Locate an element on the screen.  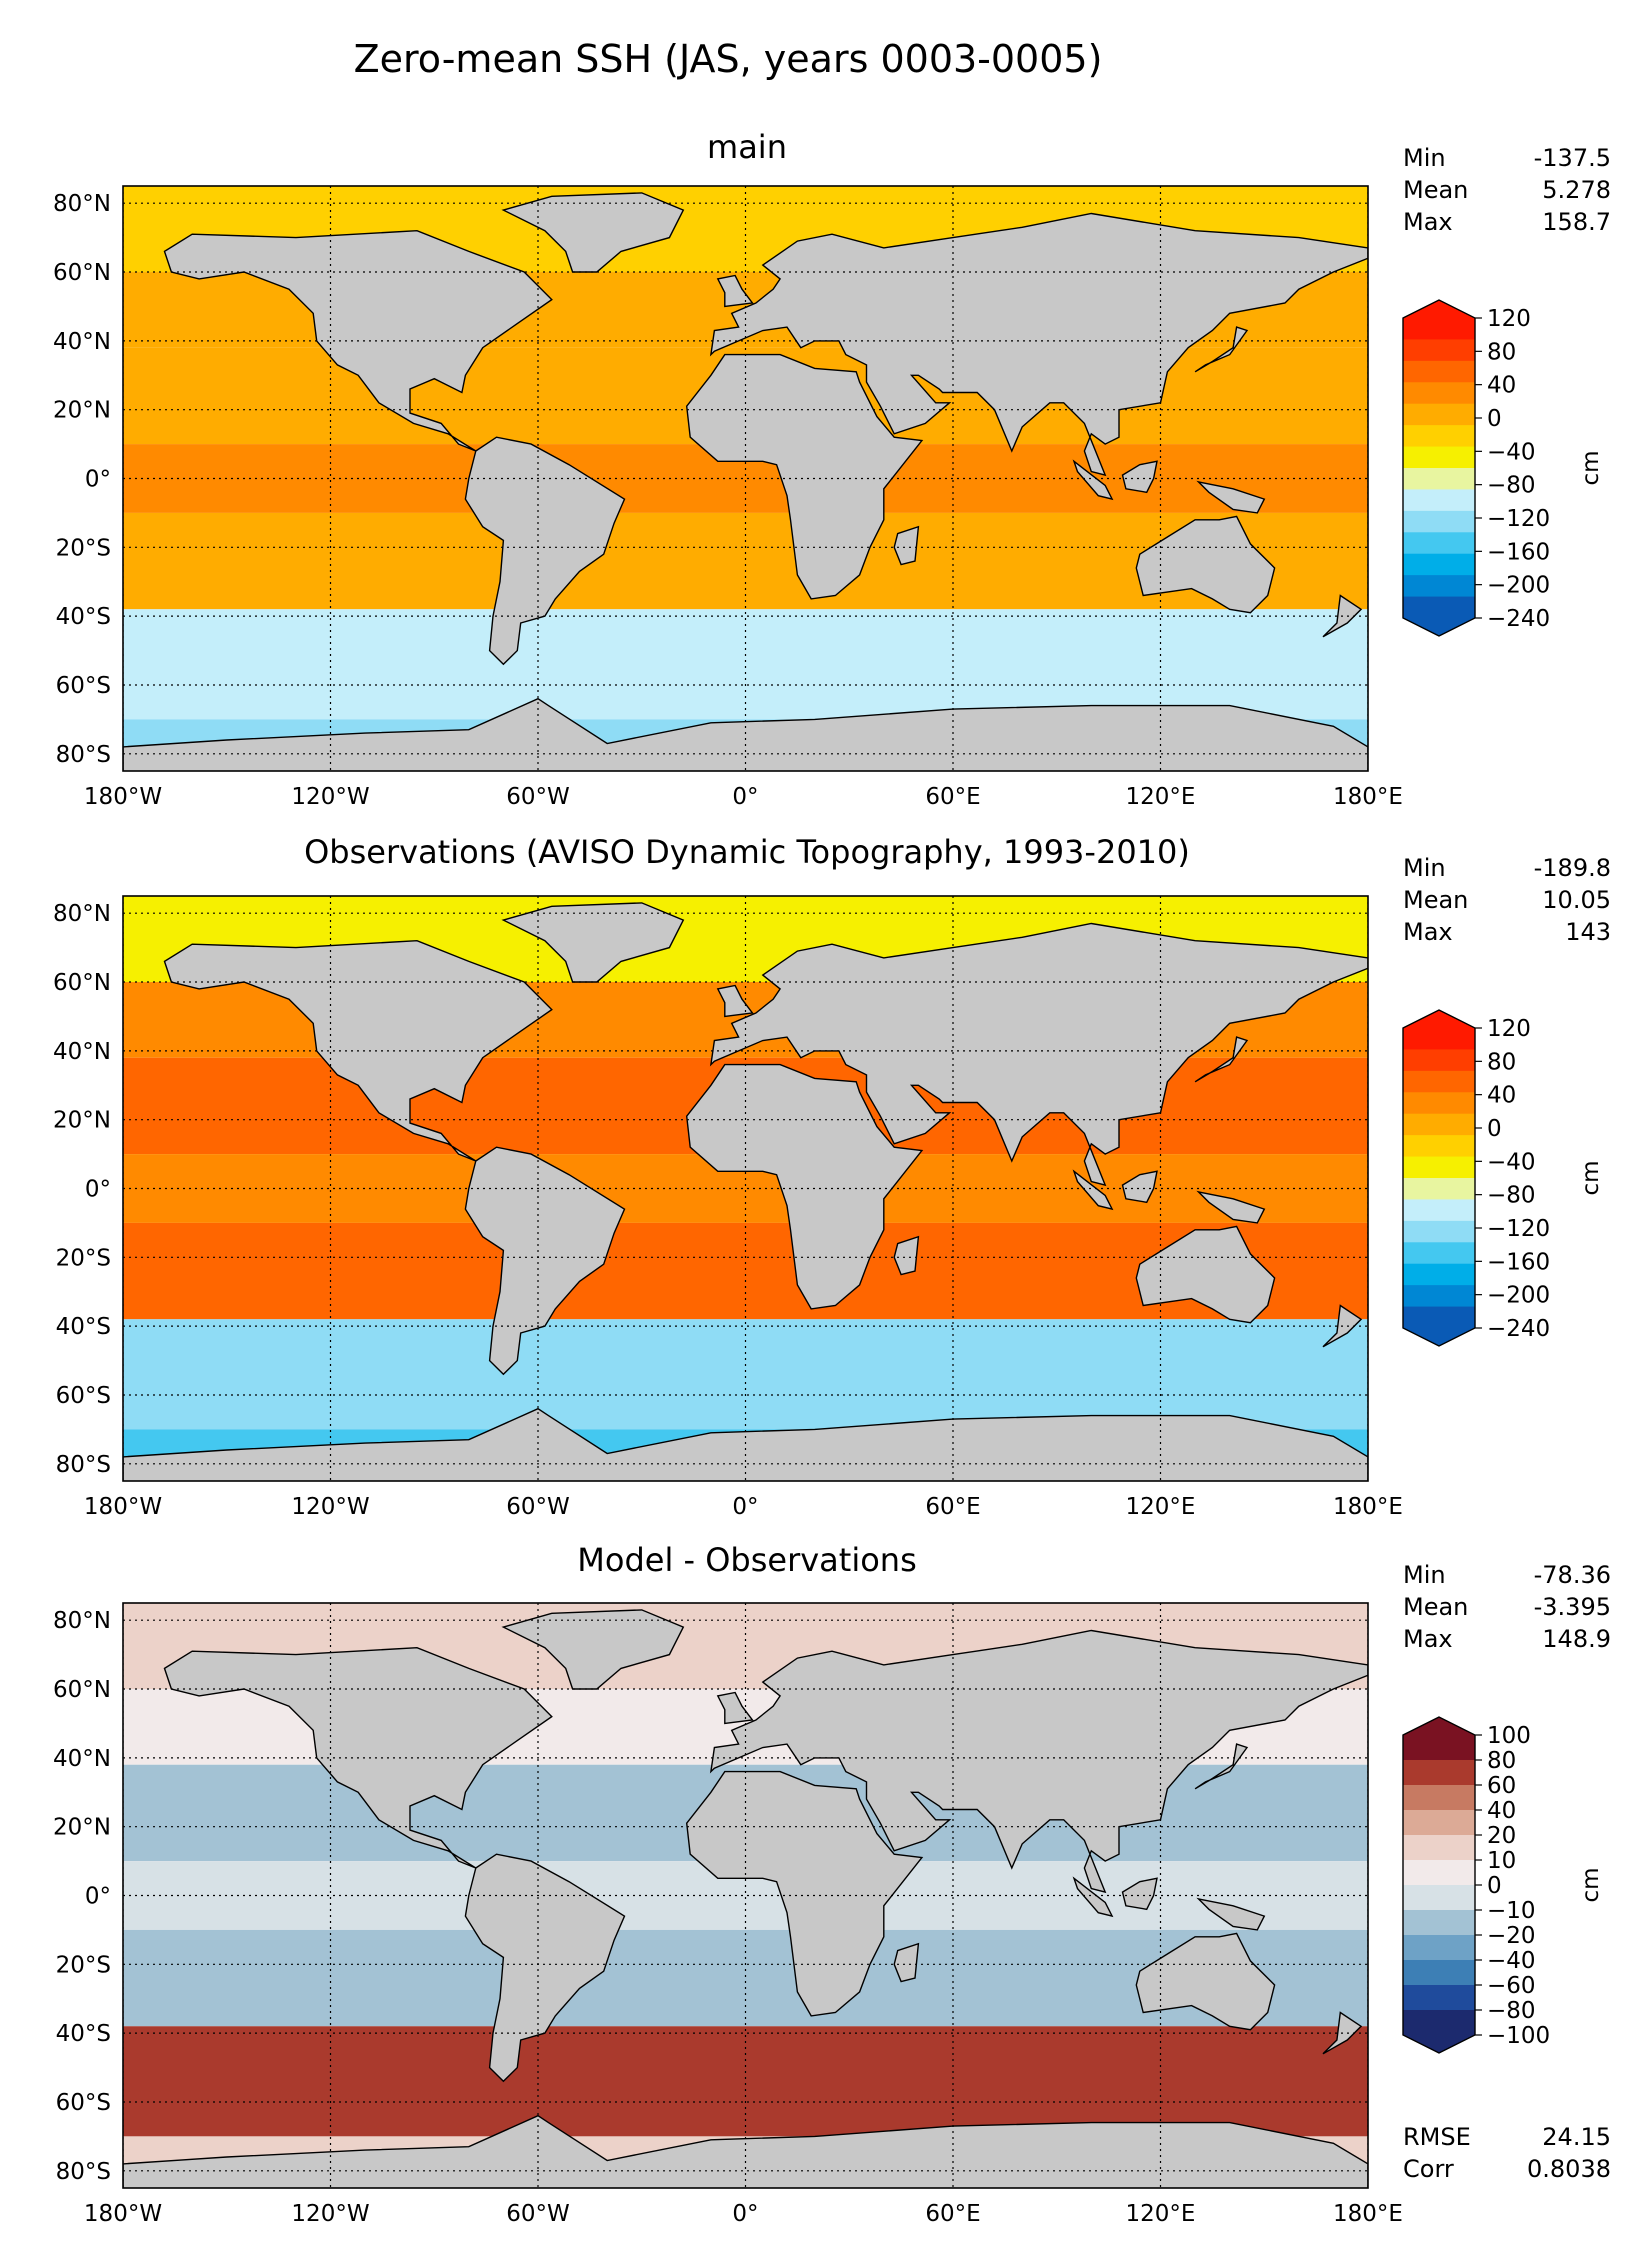
stat-value: -189.8 is located at coordinates (1572, 868).